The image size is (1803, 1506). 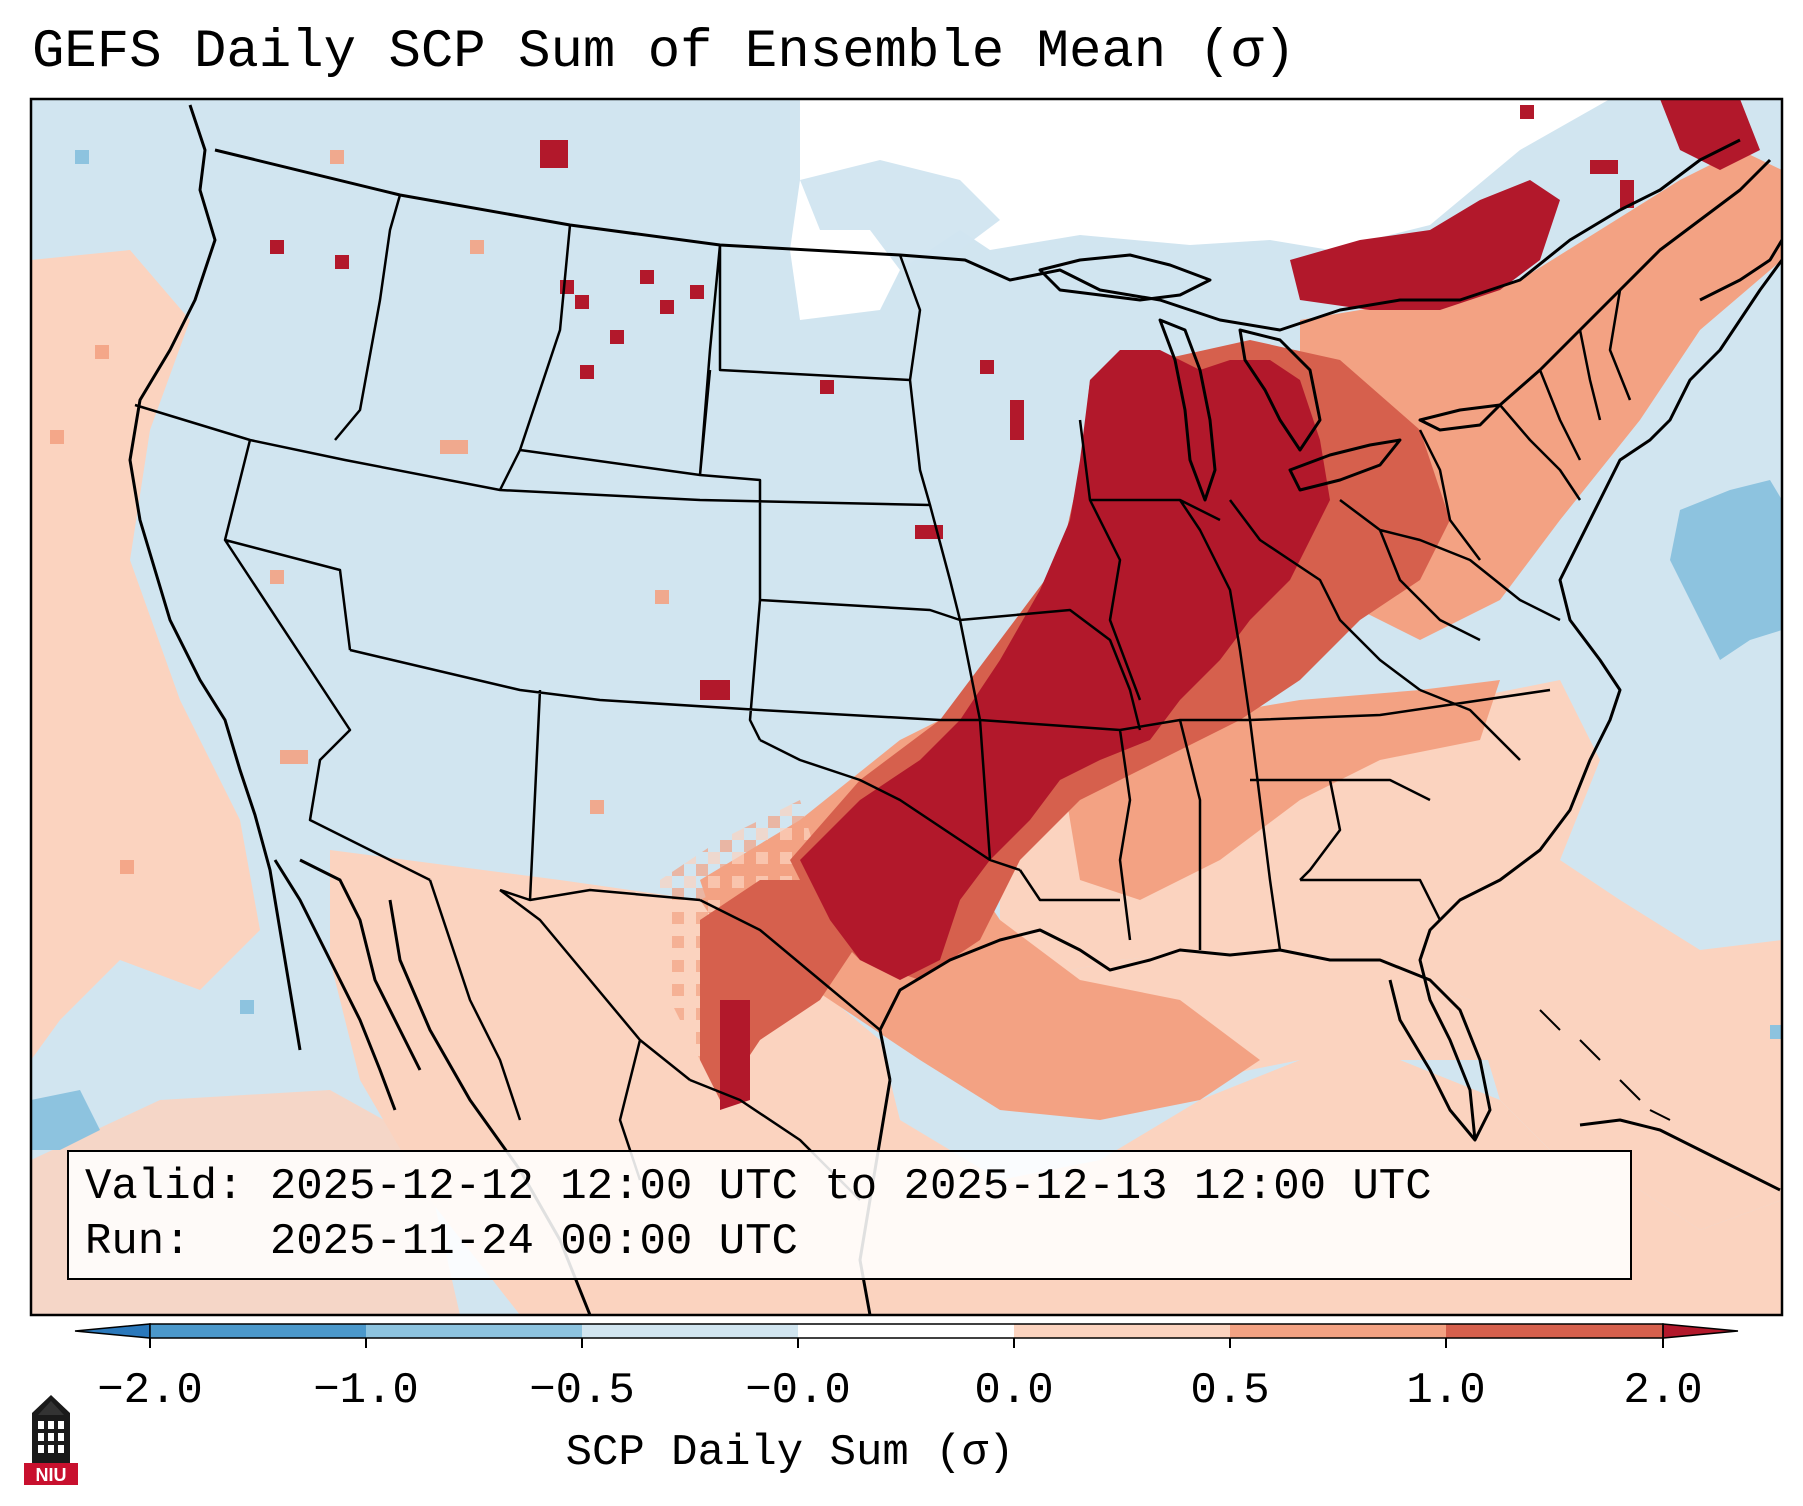 I want to click on st-lawrence, so click(x=1635, y=282).